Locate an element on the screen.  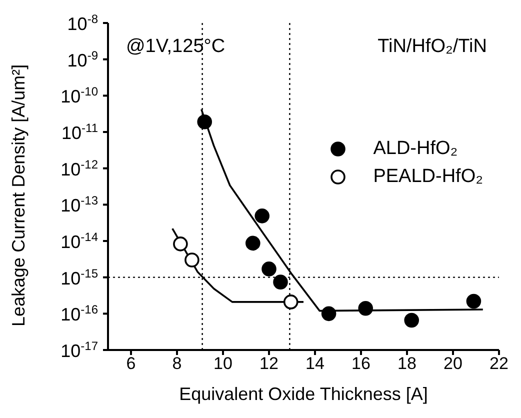
x-tick-label: 18 is located at coordinates (407, 364).